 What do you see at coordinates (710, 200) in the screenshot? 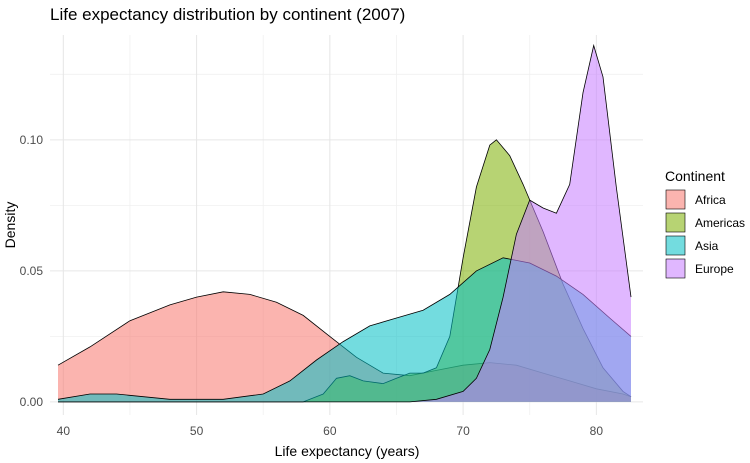
I see `legend-label-africa: Africa` at bounding box center [710, 200].